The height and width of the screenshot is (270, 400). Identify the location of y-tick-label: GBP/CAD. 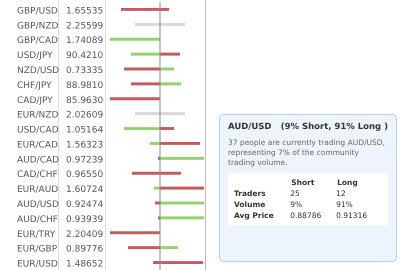
(37, 41).